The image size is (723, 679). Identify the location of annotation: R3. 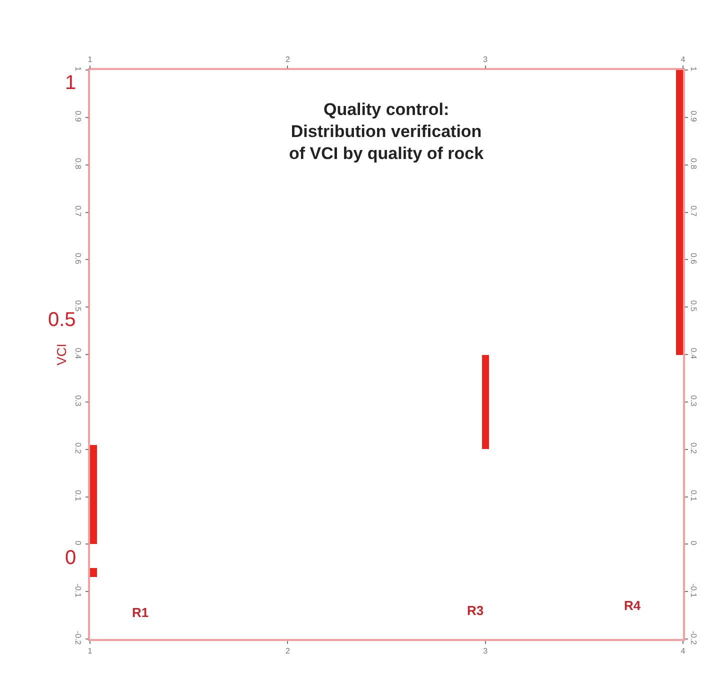
(475, 610).